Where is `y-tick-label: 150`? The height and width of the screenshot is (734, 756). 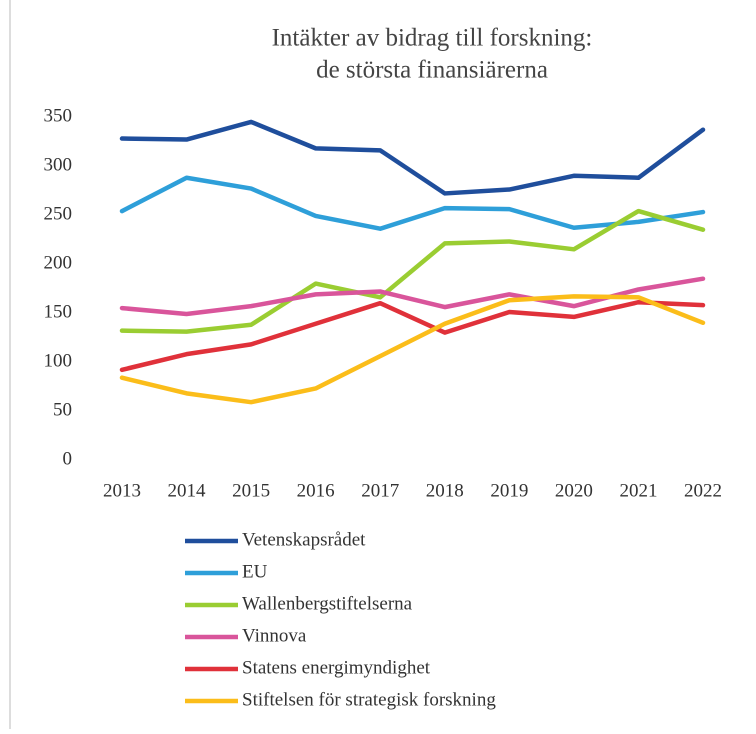
y-tick-label: 150 is located at coordinates (58, 311).